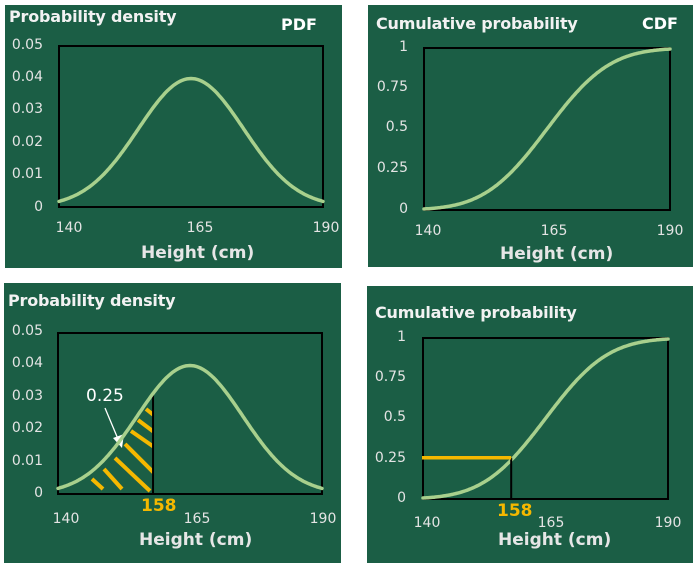  Describe the element at coordinates (111, 423) in the screenshot. I see `arrow-shaft` at that location.